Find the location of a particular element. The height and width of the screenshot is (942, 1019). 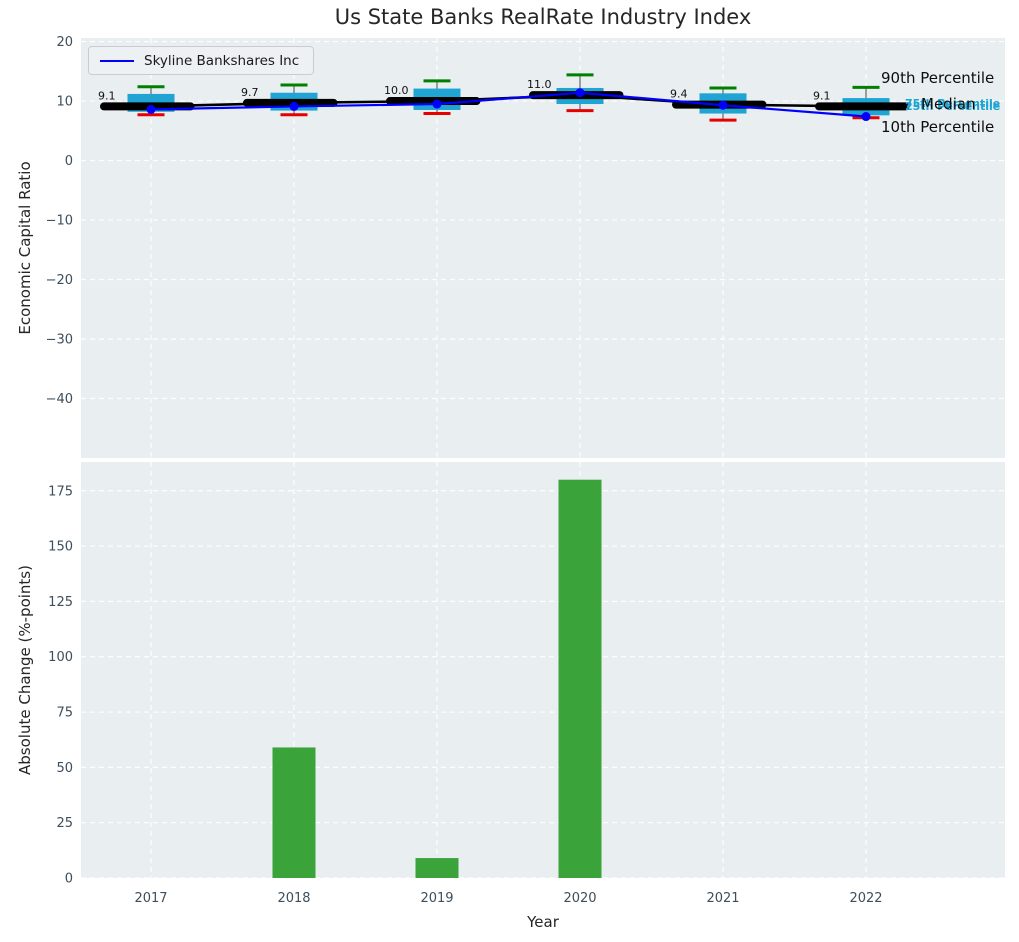

median-value-label: 9.7 is located at coordinates (250, 92).